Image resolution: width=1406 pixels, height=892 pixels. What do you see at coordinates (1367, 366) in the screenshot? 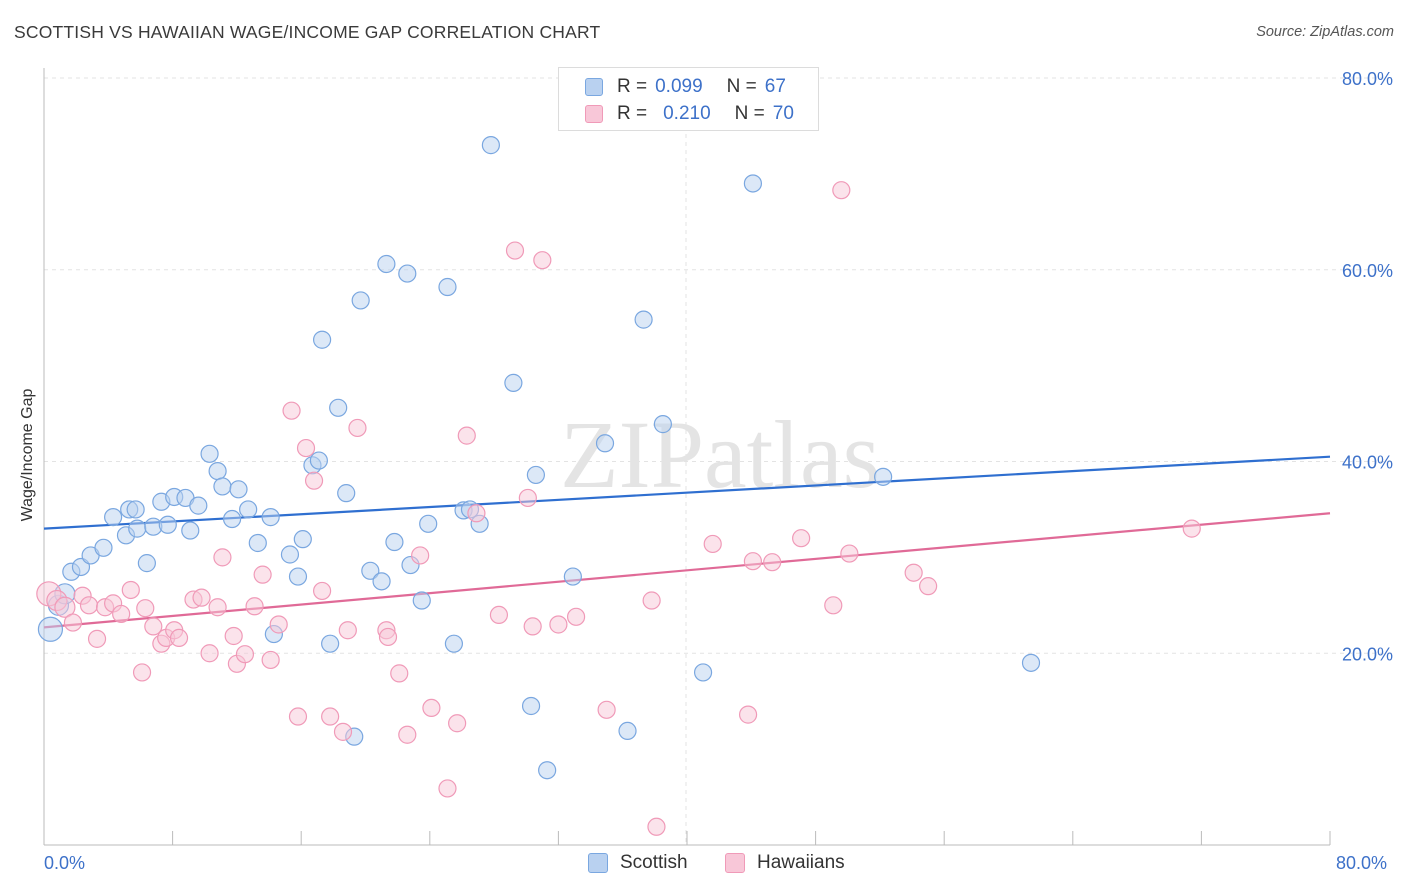
I see `y-tick-labels: 20.0% 40.0% 60.0% 80.0%` at bounding box center [1367, 366].